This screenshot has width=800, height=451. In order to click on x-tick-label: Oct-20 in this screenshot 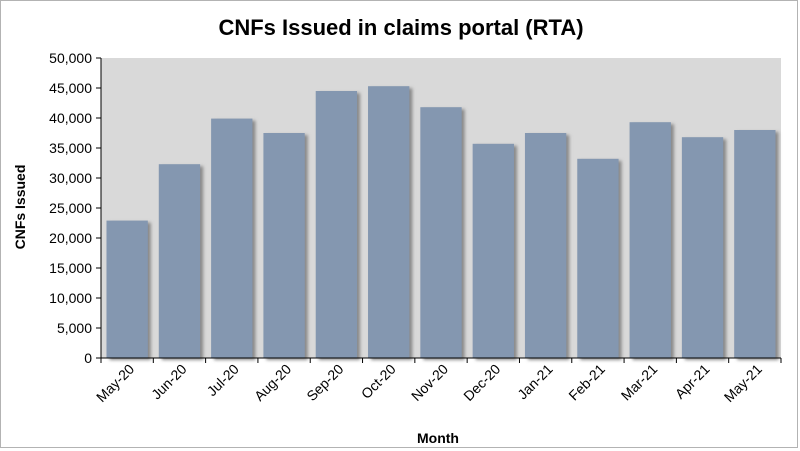, I will do `click(378, 381)`.